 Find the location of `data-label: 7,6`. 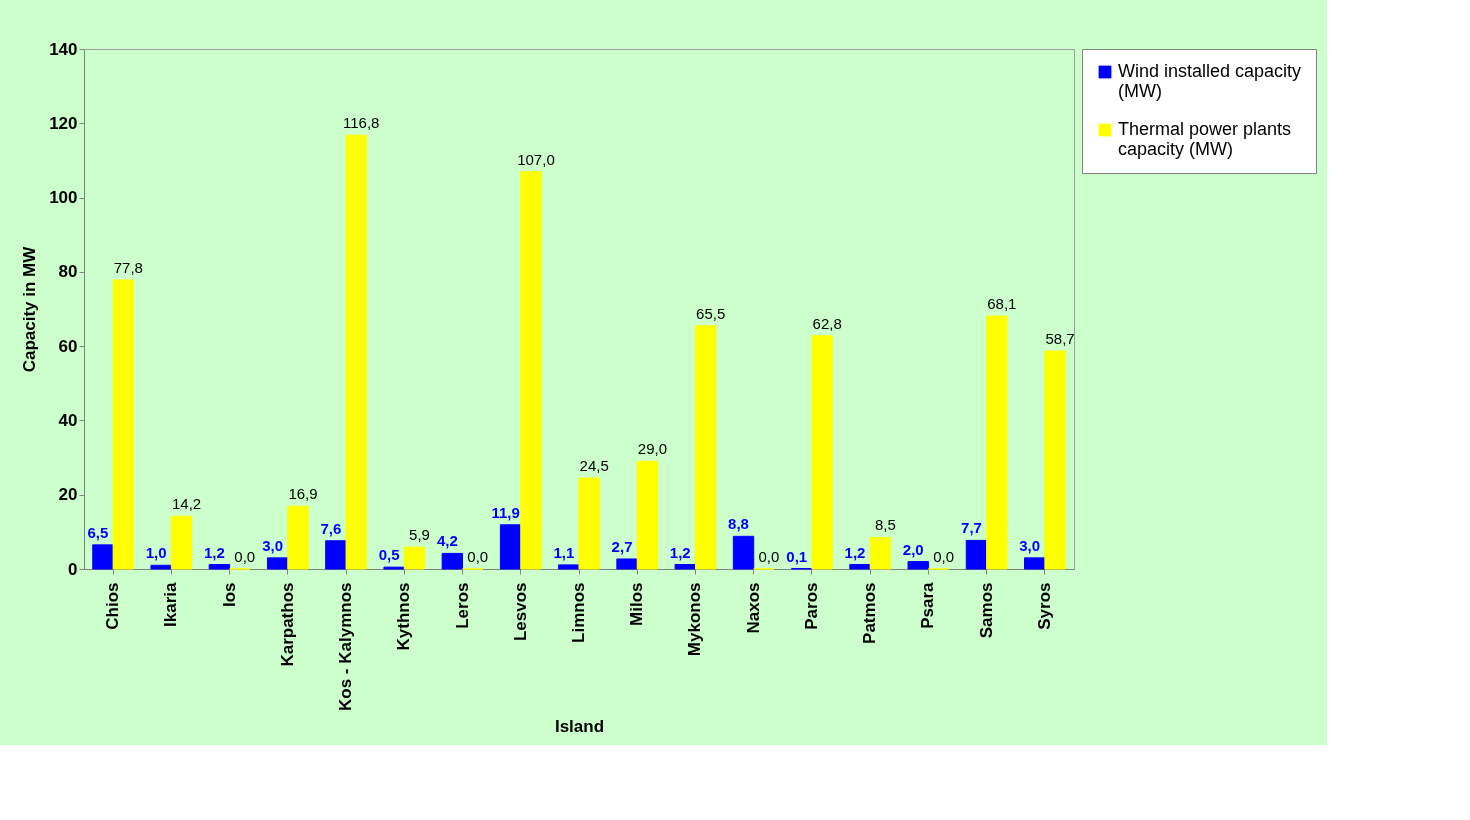

data-label: 7,6 is located at coordinates (331, 528).